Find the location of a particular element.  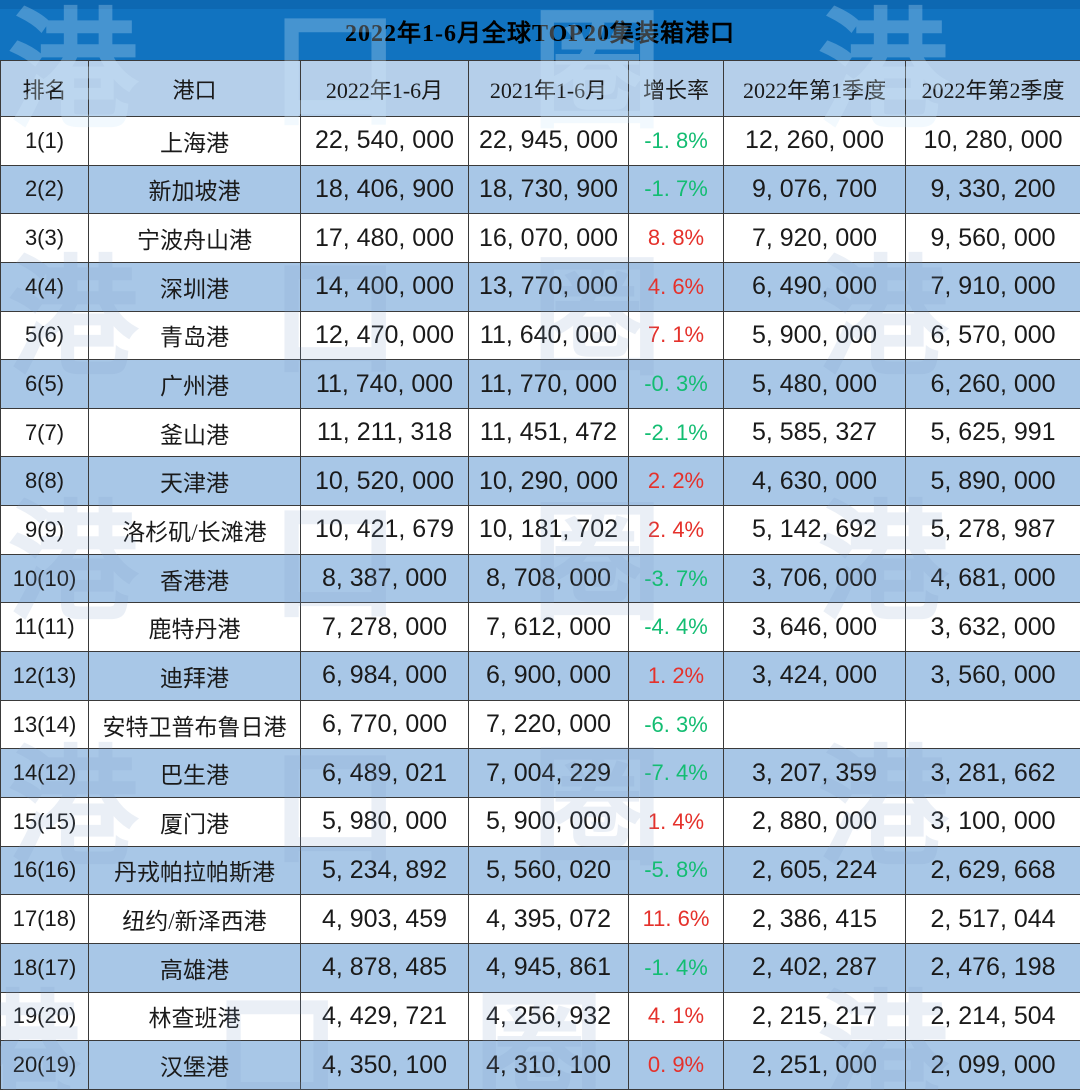

cell-h1_2021: 10, 181, 702 is located at coordinates (548, 530).